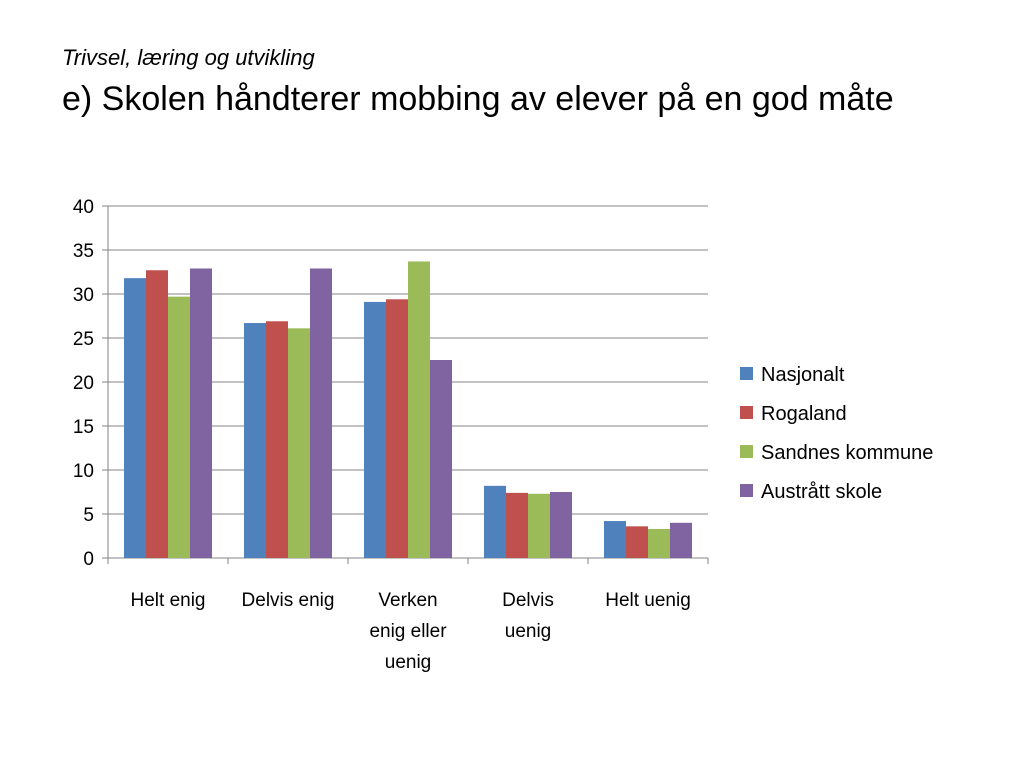 Image resolution: width=1024 pixels, height=768 pixels. I want to click on x-category-label: Verken, so click(407, 600).